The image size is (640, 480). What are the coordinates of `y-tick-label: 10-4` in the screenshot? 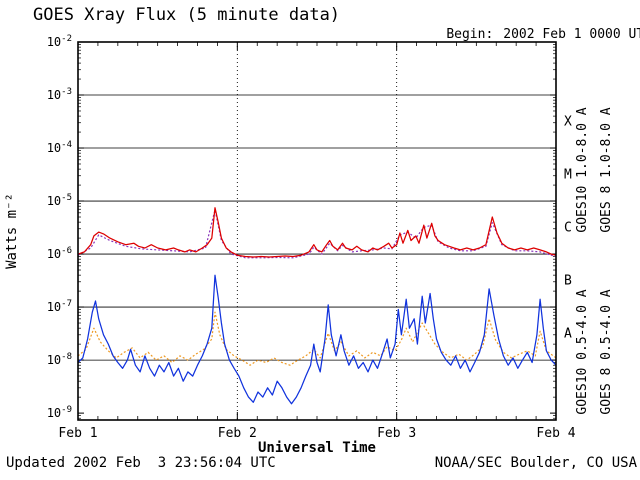 It's located at (59, 147).